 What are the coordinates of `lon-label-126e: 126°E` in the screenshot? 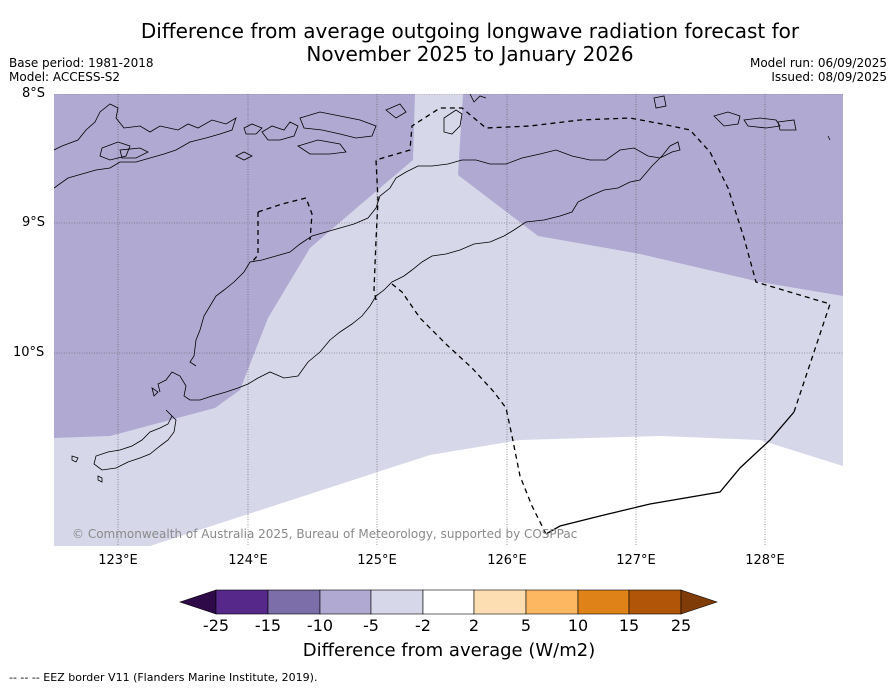 It's located at (507, 560).